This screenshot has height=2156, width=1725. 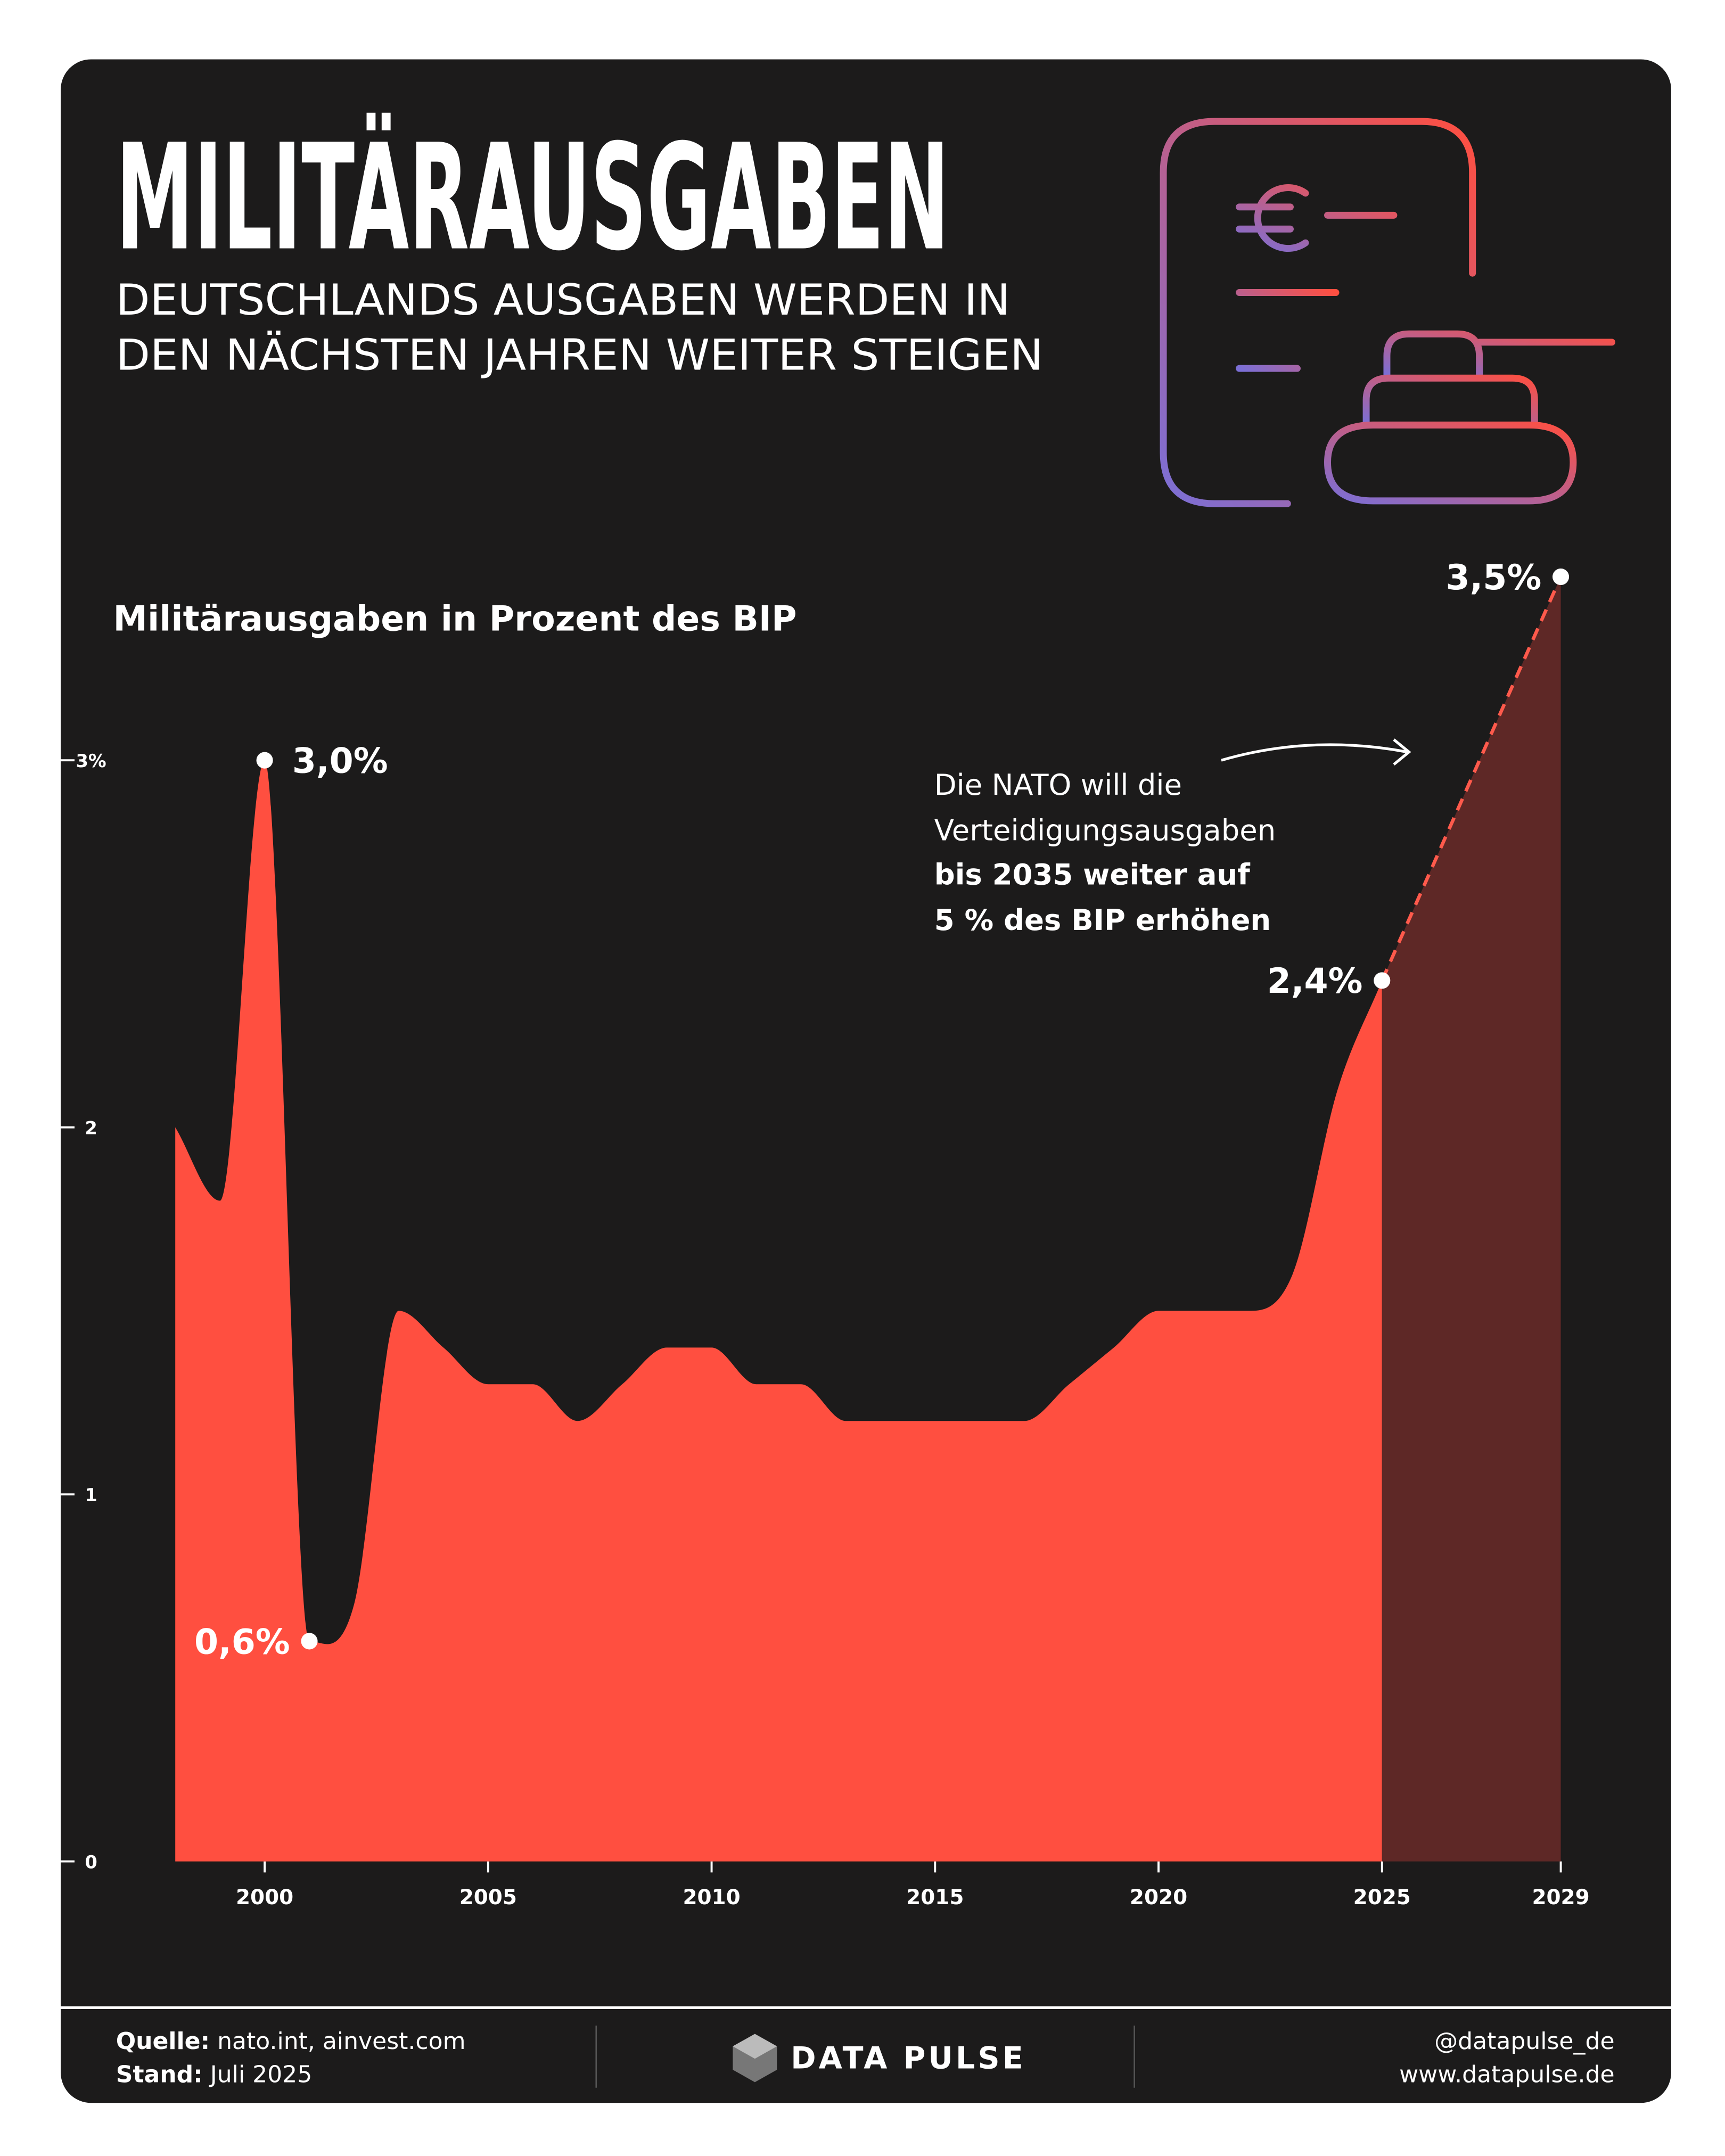 What do you see at coordinates (163, 2041) in the screenshot?
I see `footer-label: Quelle:` at bounding box center [163, 2041].